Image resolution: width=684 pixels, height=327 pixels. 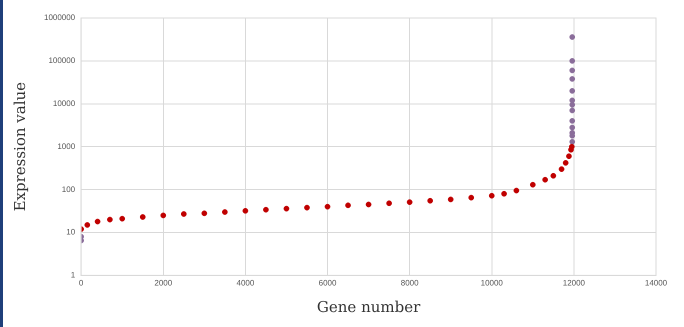 I want to click on x-tick-label: 6000, so click(x=327, y=283).